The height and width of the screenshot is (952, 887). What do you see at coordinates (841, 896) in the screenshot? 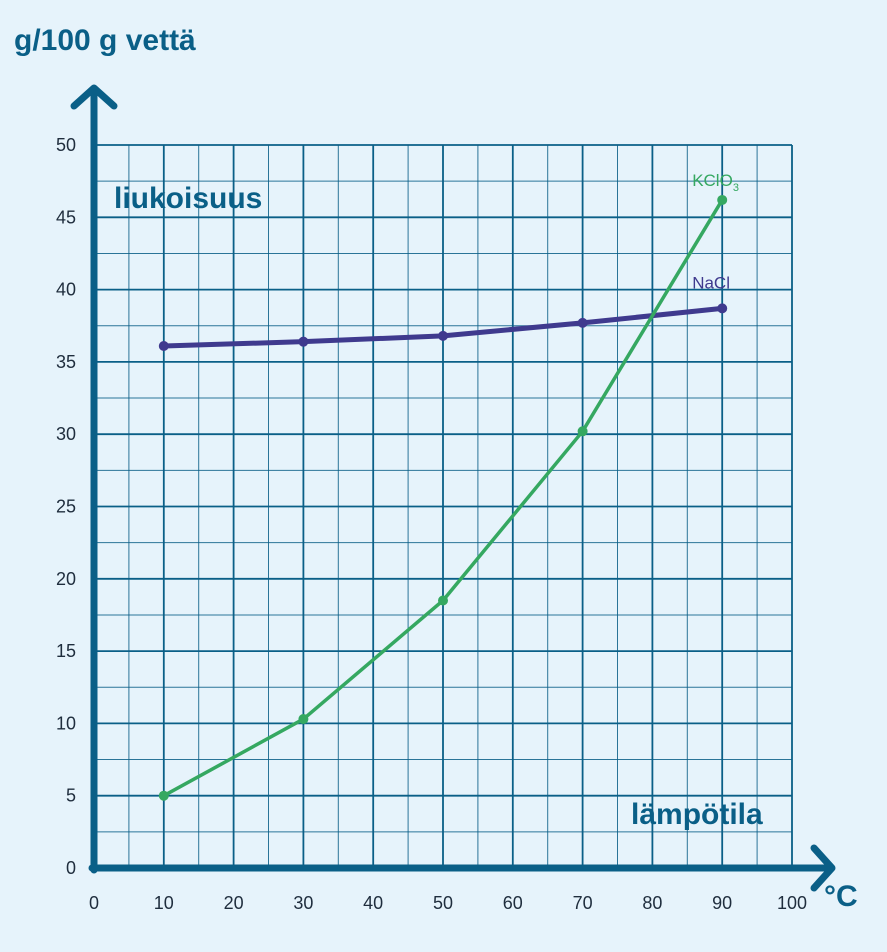
I see `x-axis-unit: °C` at bounding box center [841, 896].